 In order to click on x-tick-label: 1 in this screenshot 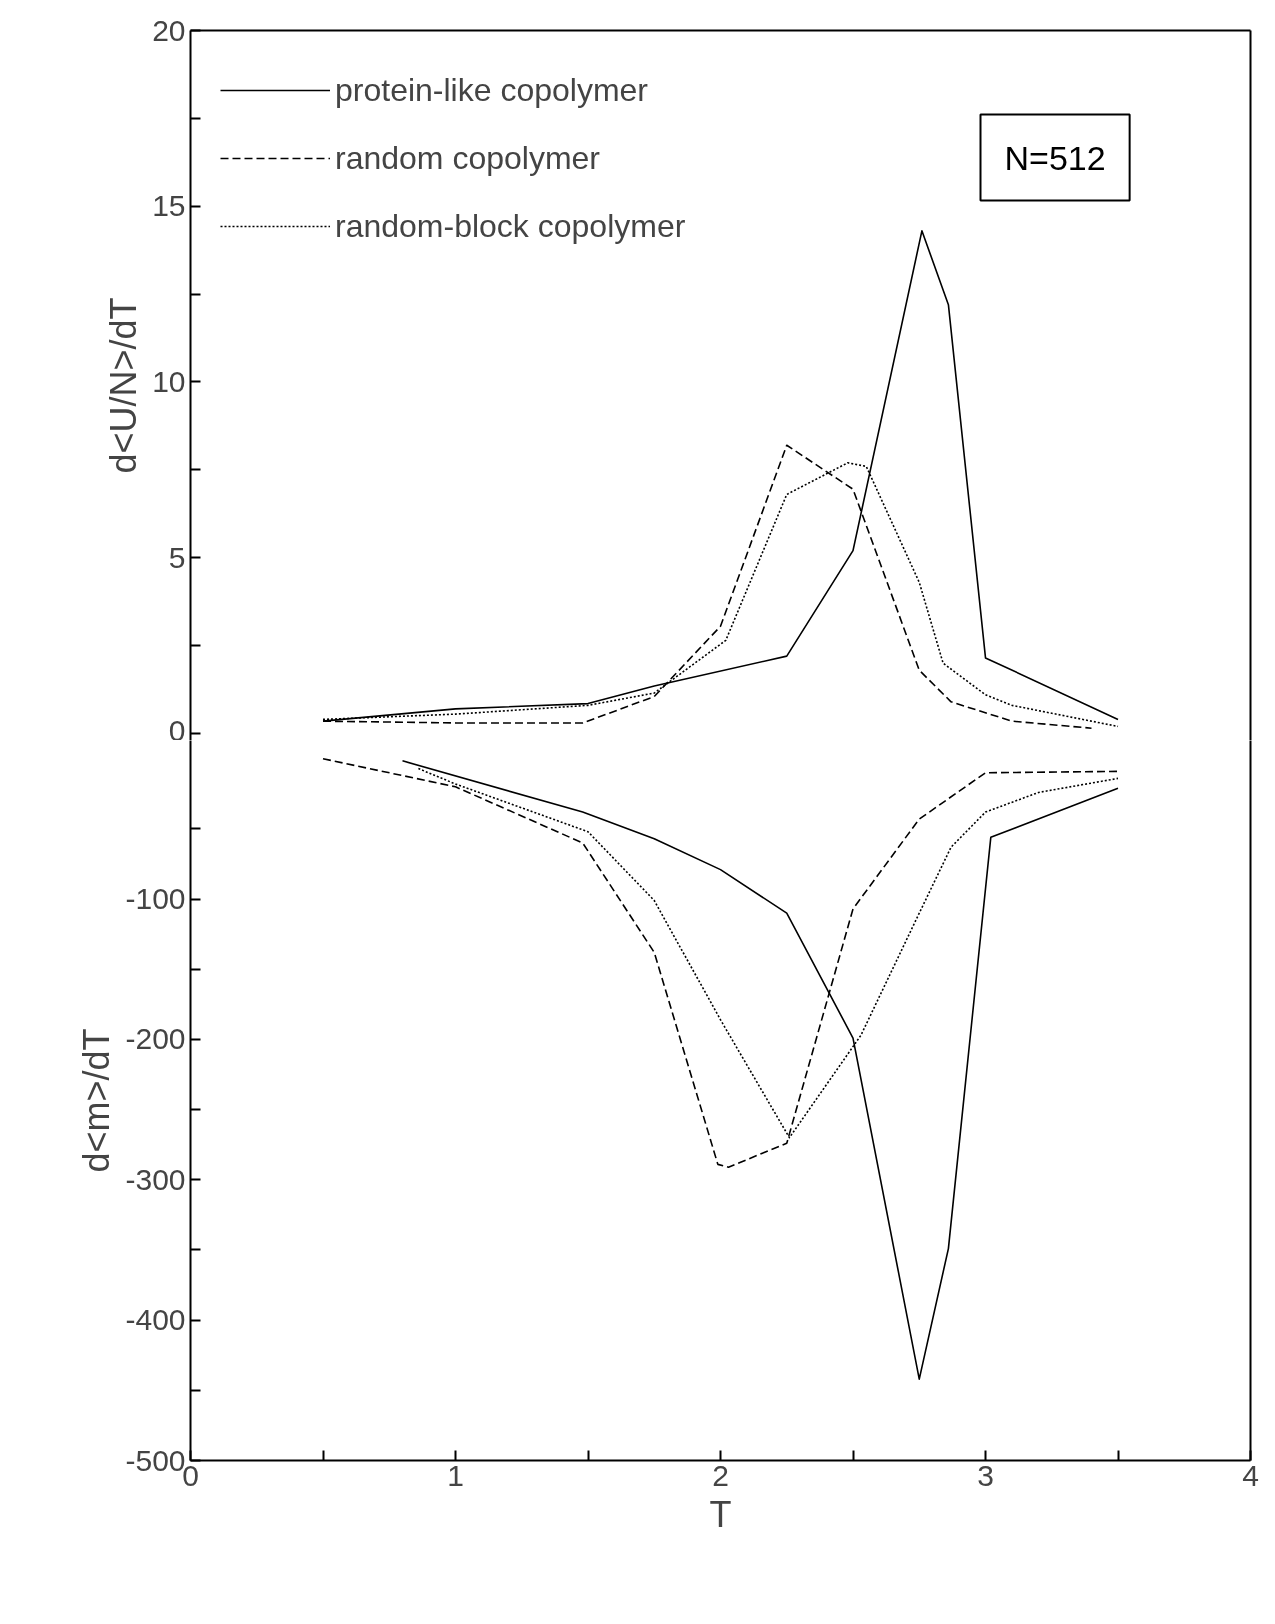, I will do `click(455, 1475)`.